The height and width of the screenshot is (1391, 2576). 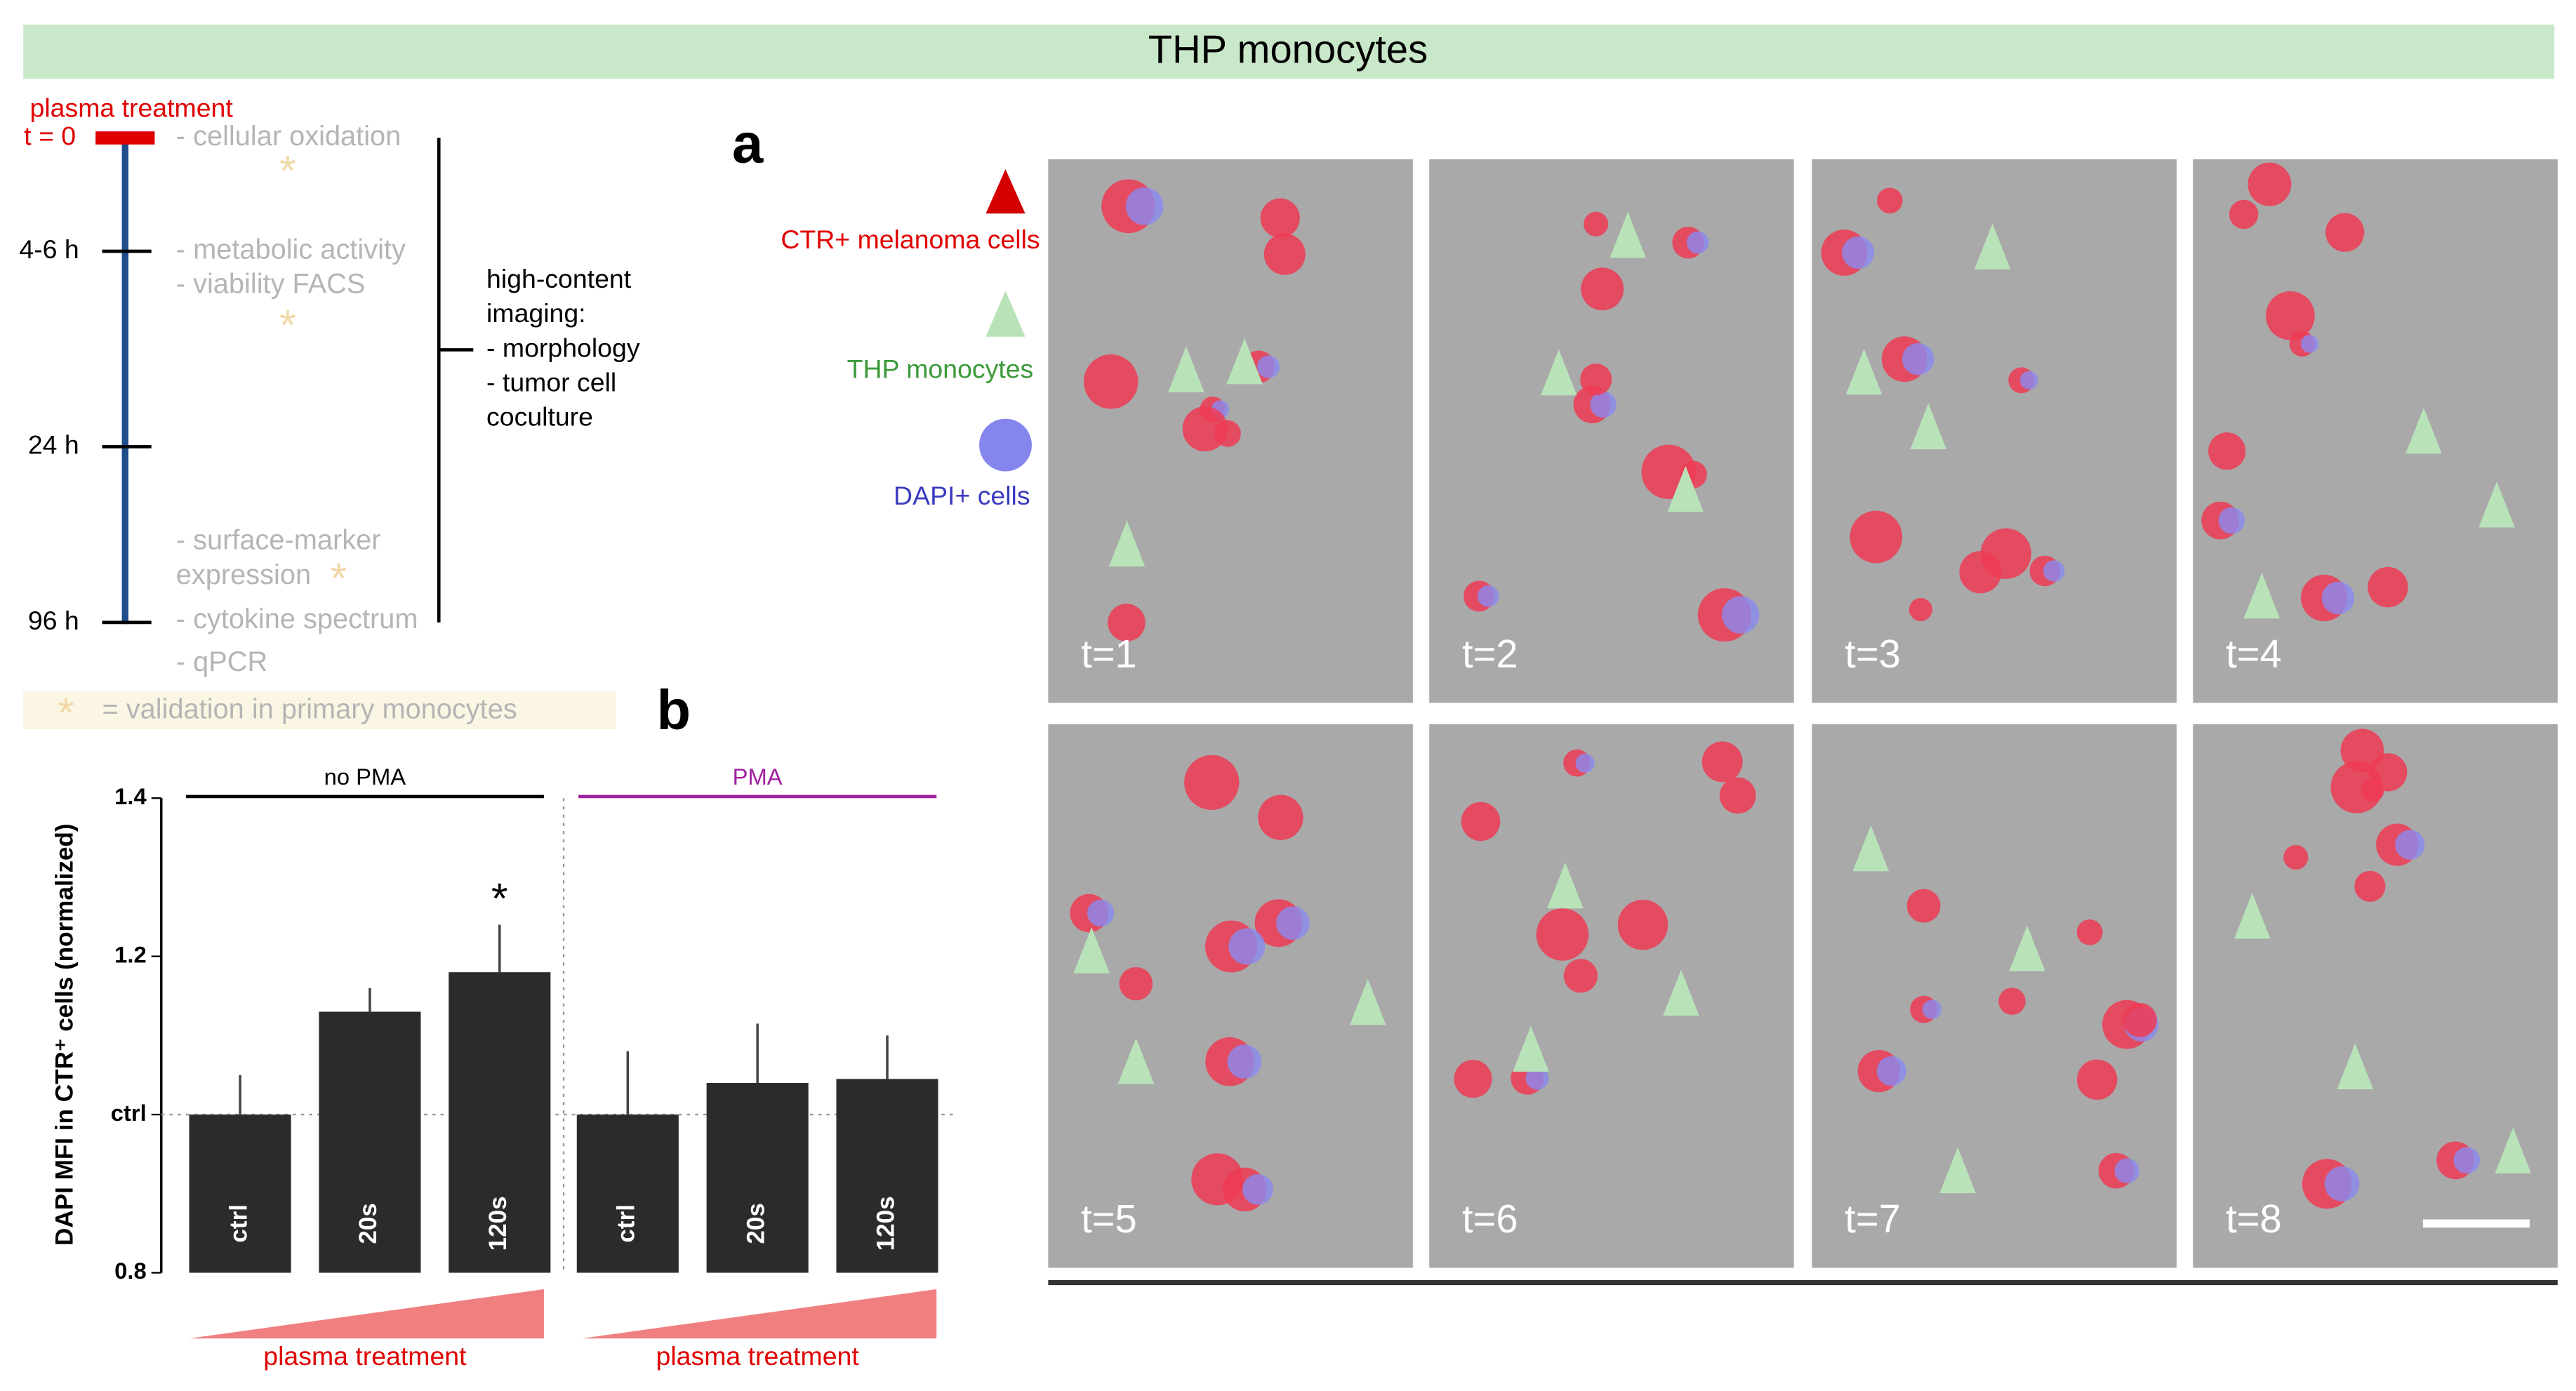 What do you see at coordinates (239, 1223) in the screenshot?
I see `category-label: ctrl` at bounding box center [239, 1223].